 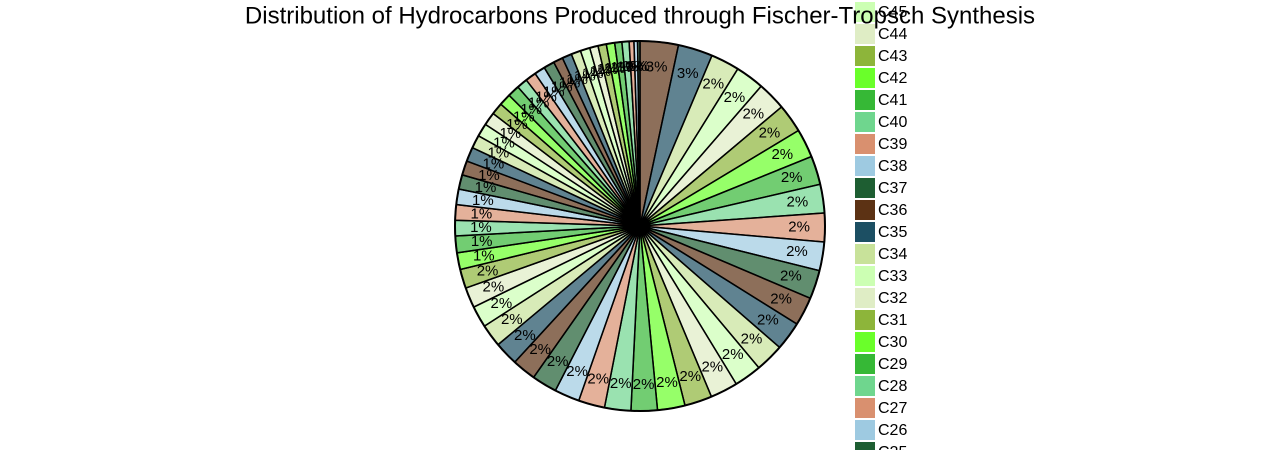 What do you see at coordinates (892, 254) in the screenshot?
I see `legend-label: C34` at bounding box center [892, 254].